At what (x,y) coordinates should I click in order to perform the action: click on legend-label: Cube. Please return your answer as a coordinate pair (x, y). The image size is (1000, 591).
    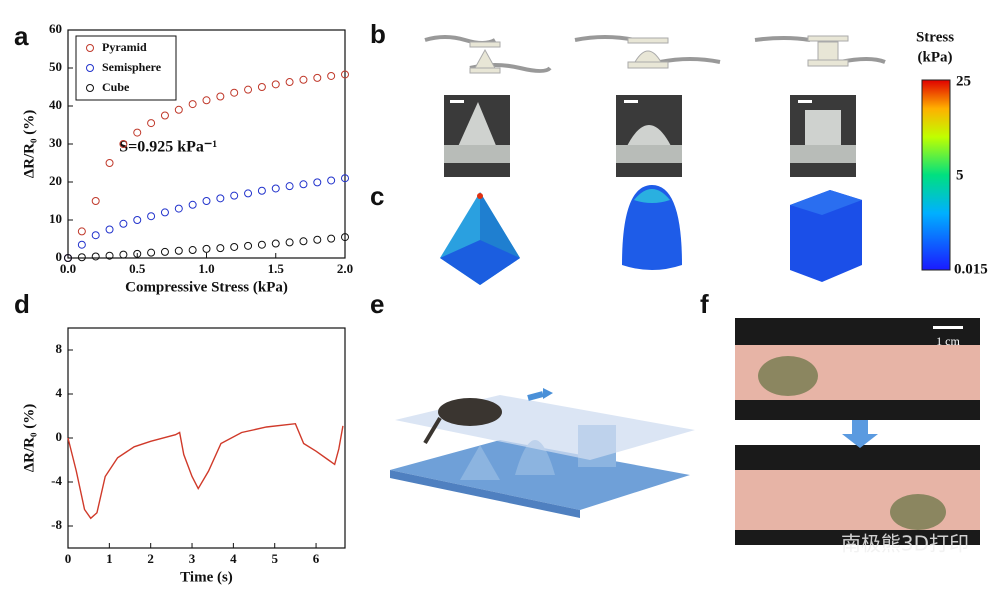
    Looking at the image, I should click on (116, 87).